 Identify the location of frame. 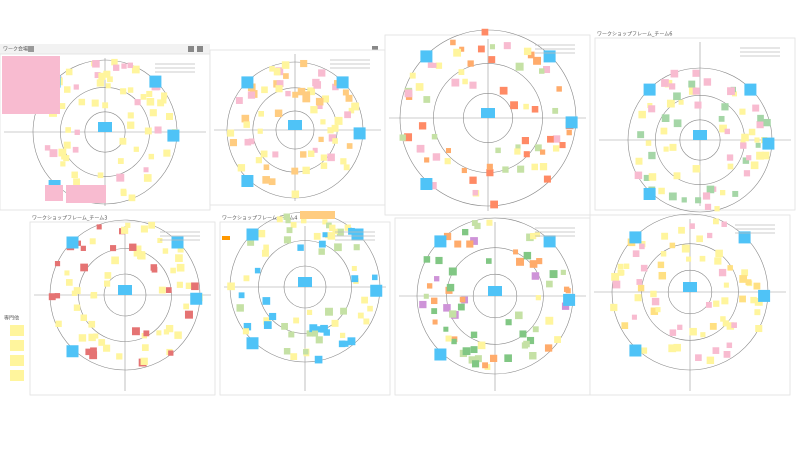
(487, 125).